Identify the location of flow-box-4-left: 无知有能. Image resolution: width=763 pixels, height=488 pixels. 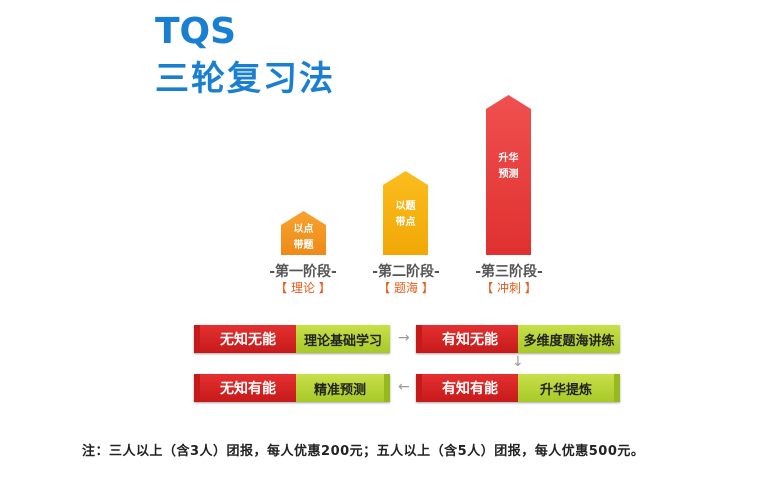
(248, 388).